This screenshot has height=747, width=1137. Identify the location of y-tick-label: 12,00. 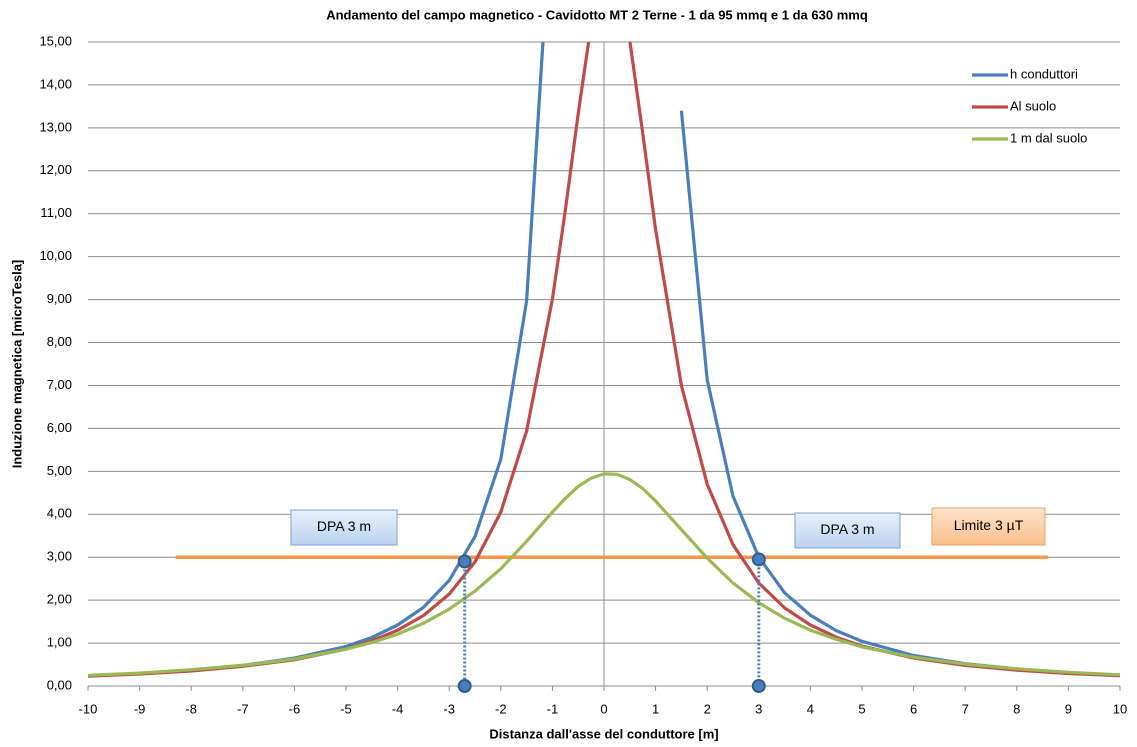
(55, 169).